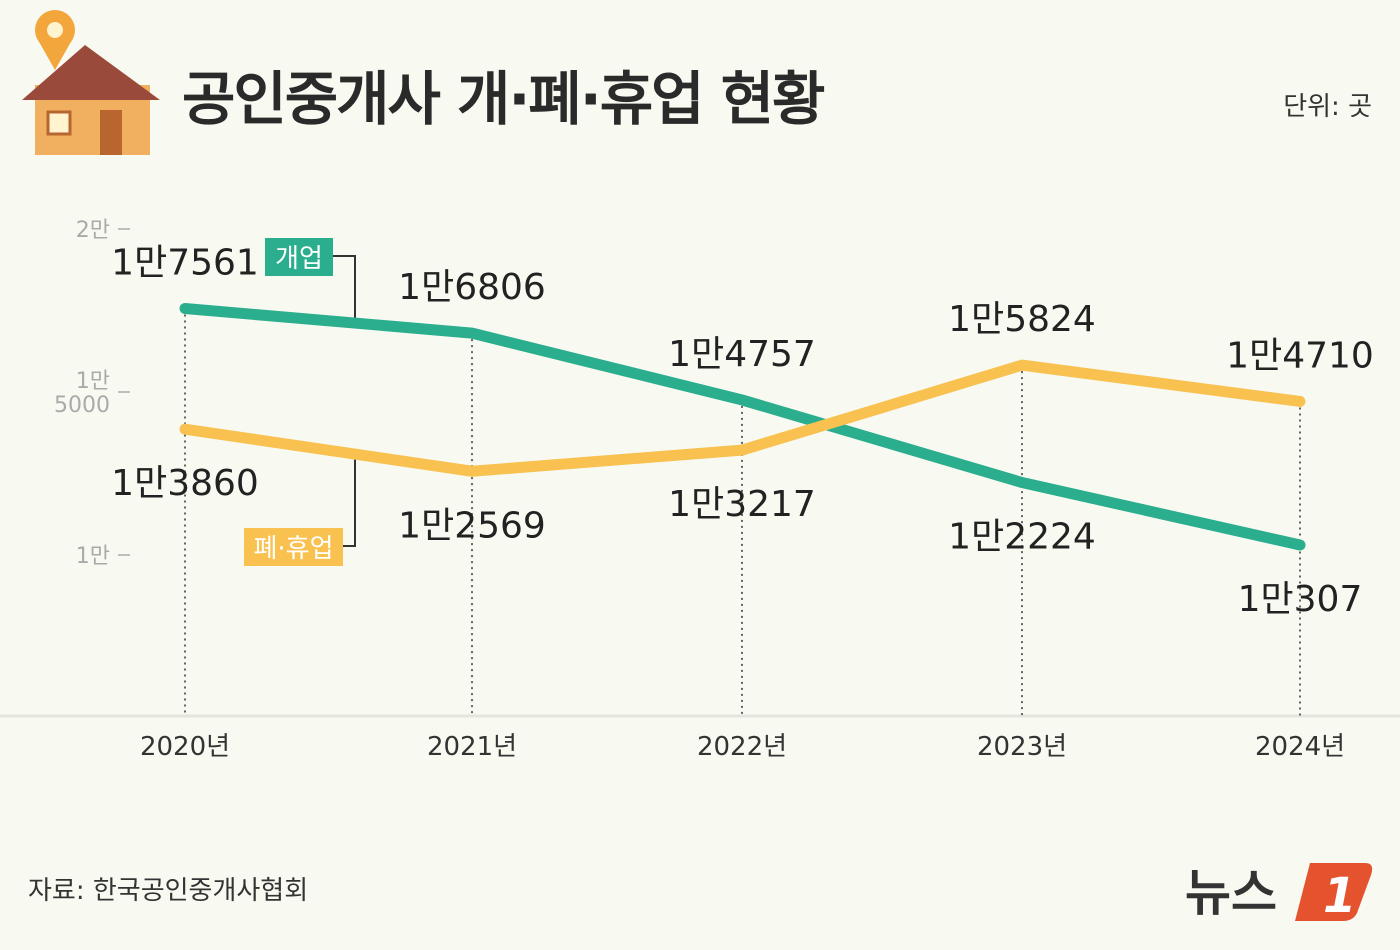 Image resolution: width=1400 pixels, height=950 pixels. Describe the element at coordinates (1022, 536) in the screenshot. I see `data-label: 1만2224` at that location.